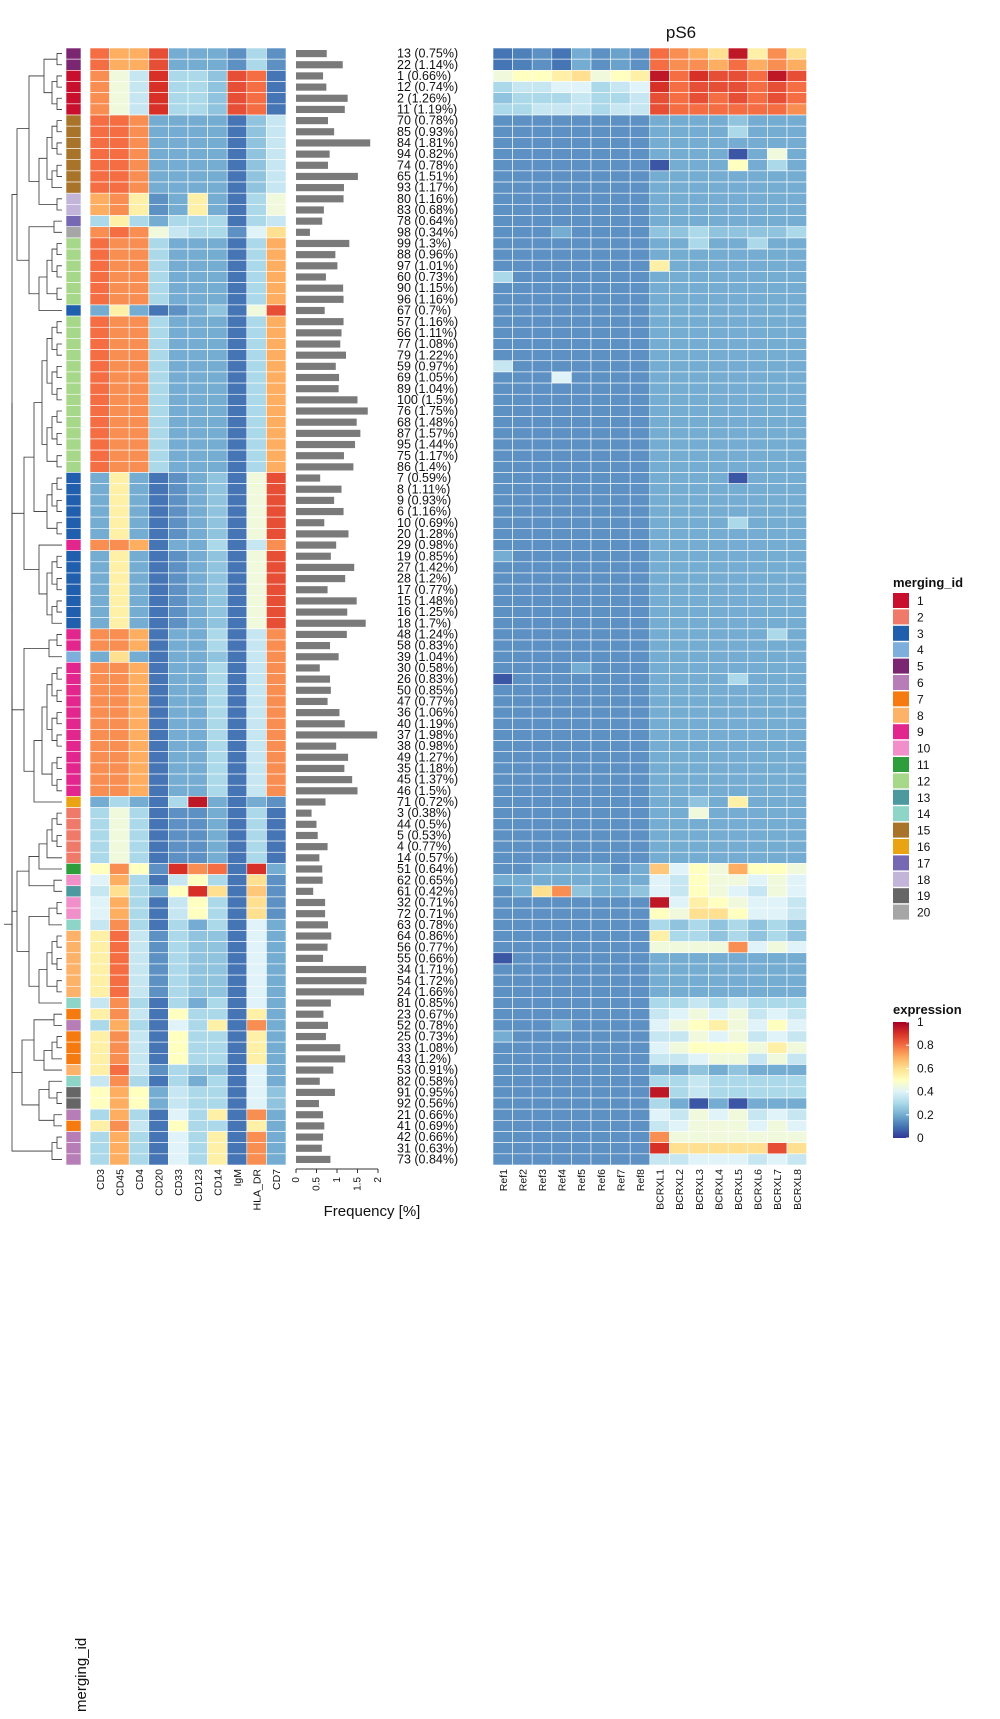 The height and width of the screenshot is (1719, 1000). I want to click on cluster-row-label: 58 (0.83%), so click(427, 646).